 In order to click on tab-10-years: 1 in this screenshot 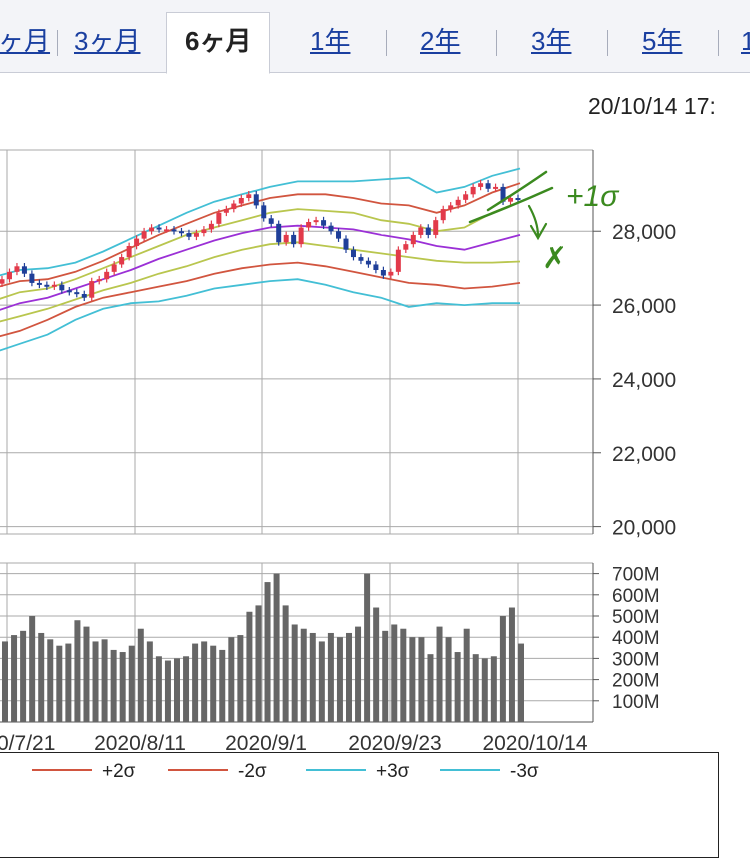, I will do `click(745, 41)`.